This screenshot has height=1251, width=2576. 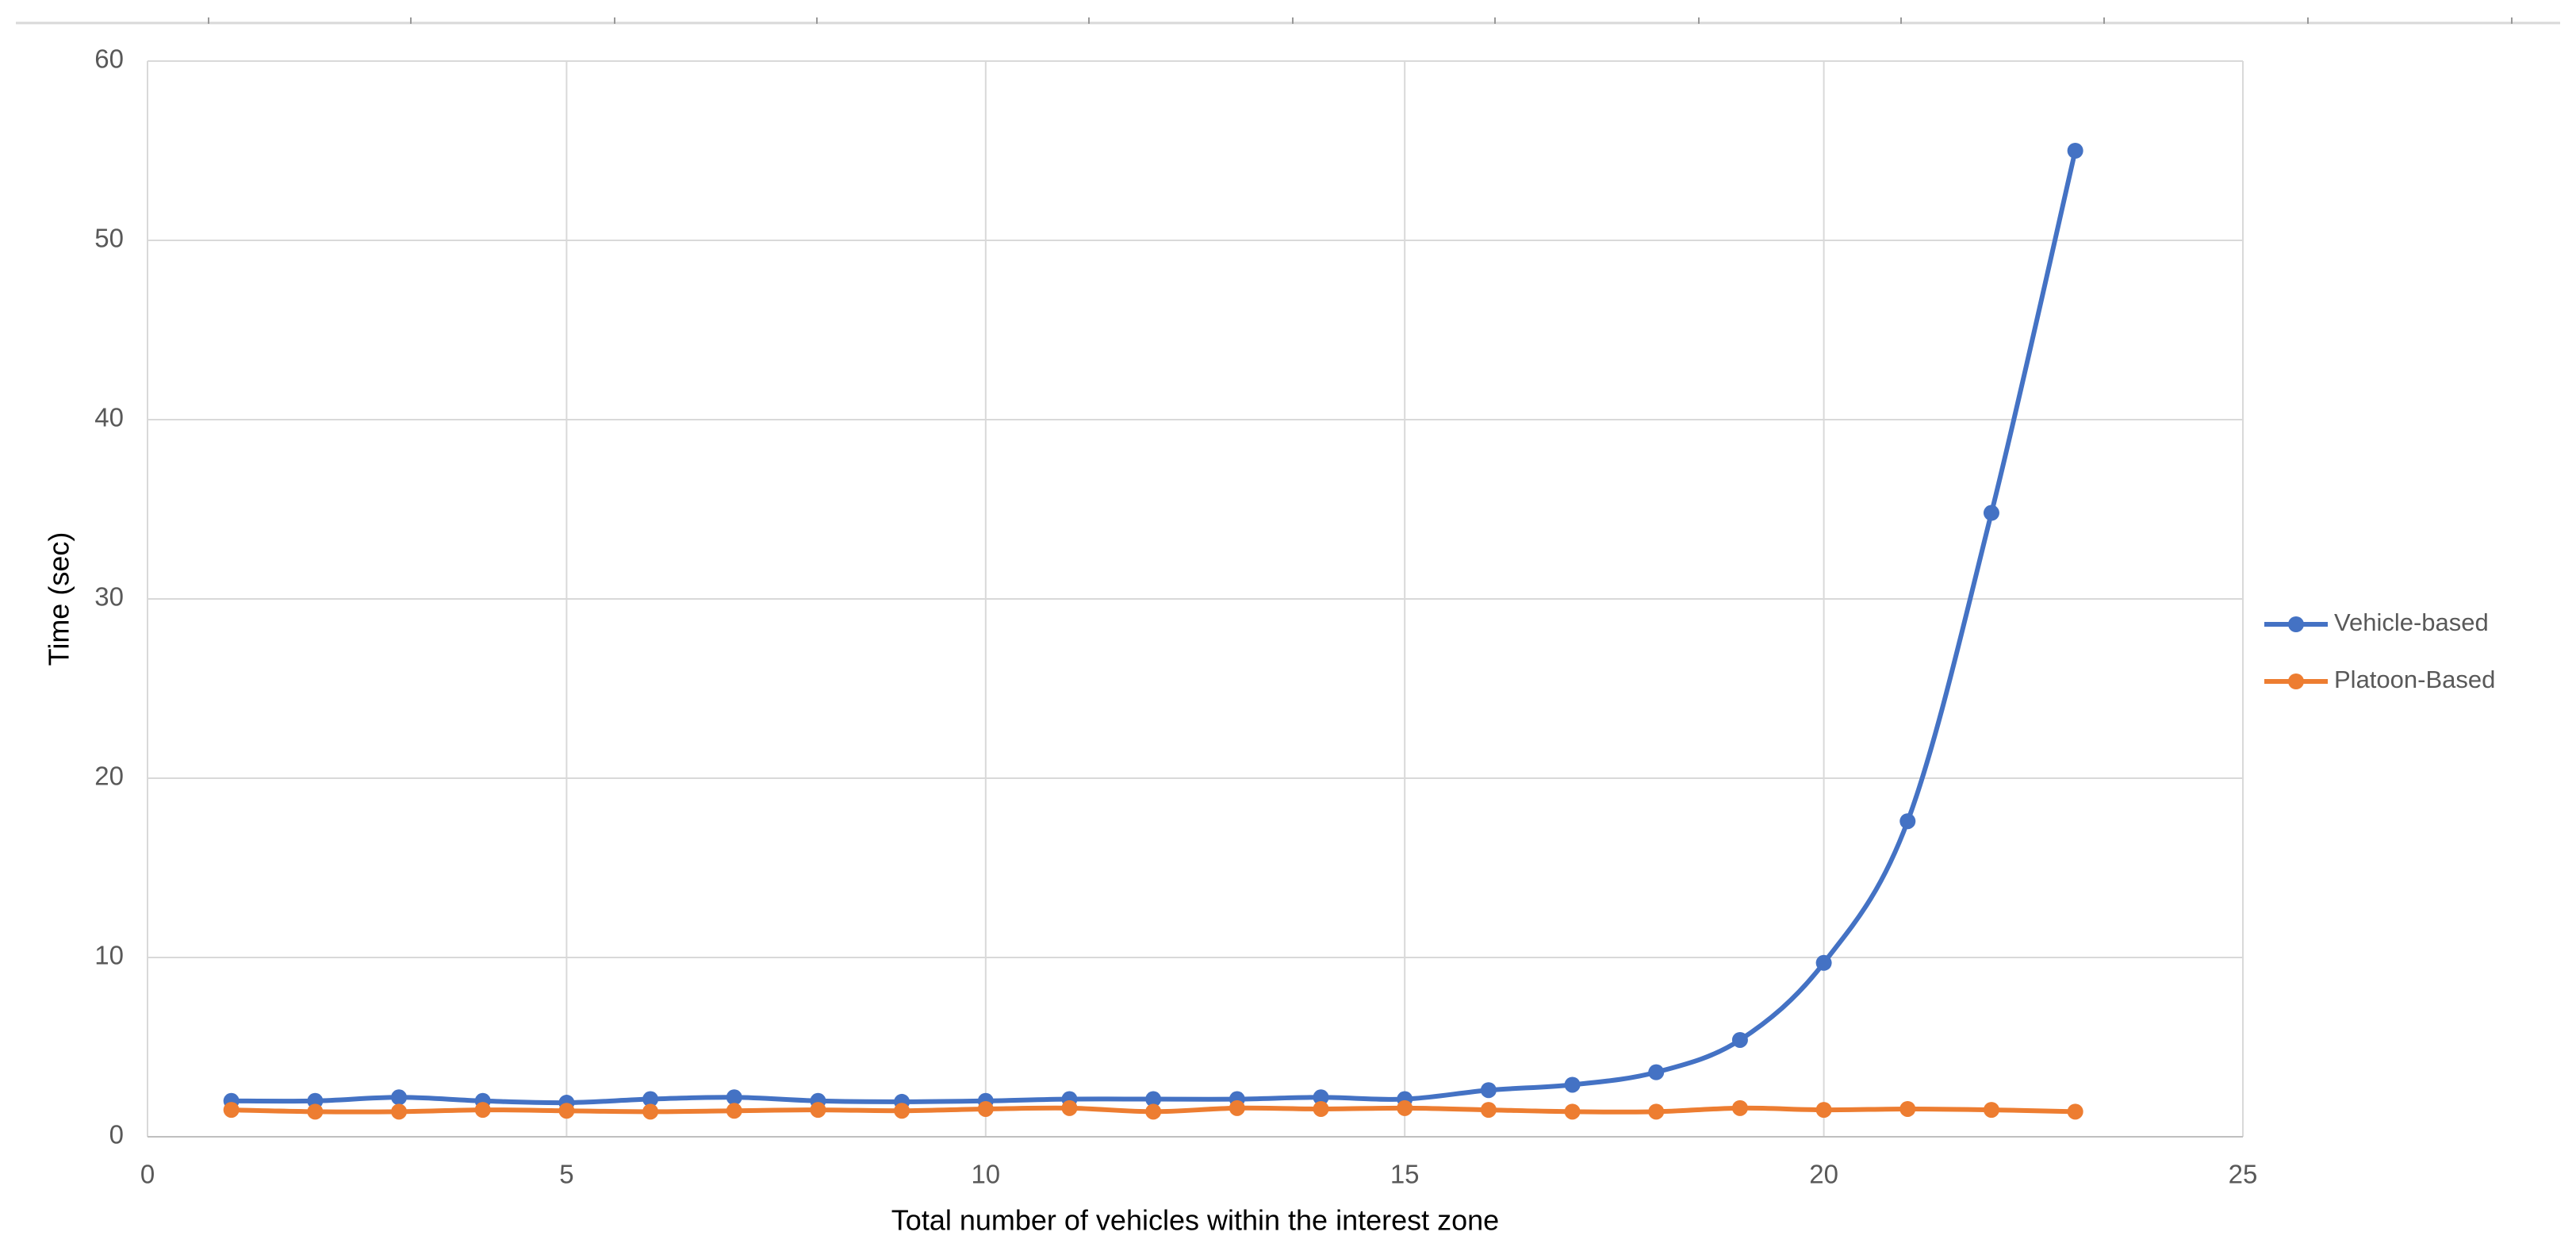 I want to click on x-tick-label: 5, so click(x=566, y=1174).